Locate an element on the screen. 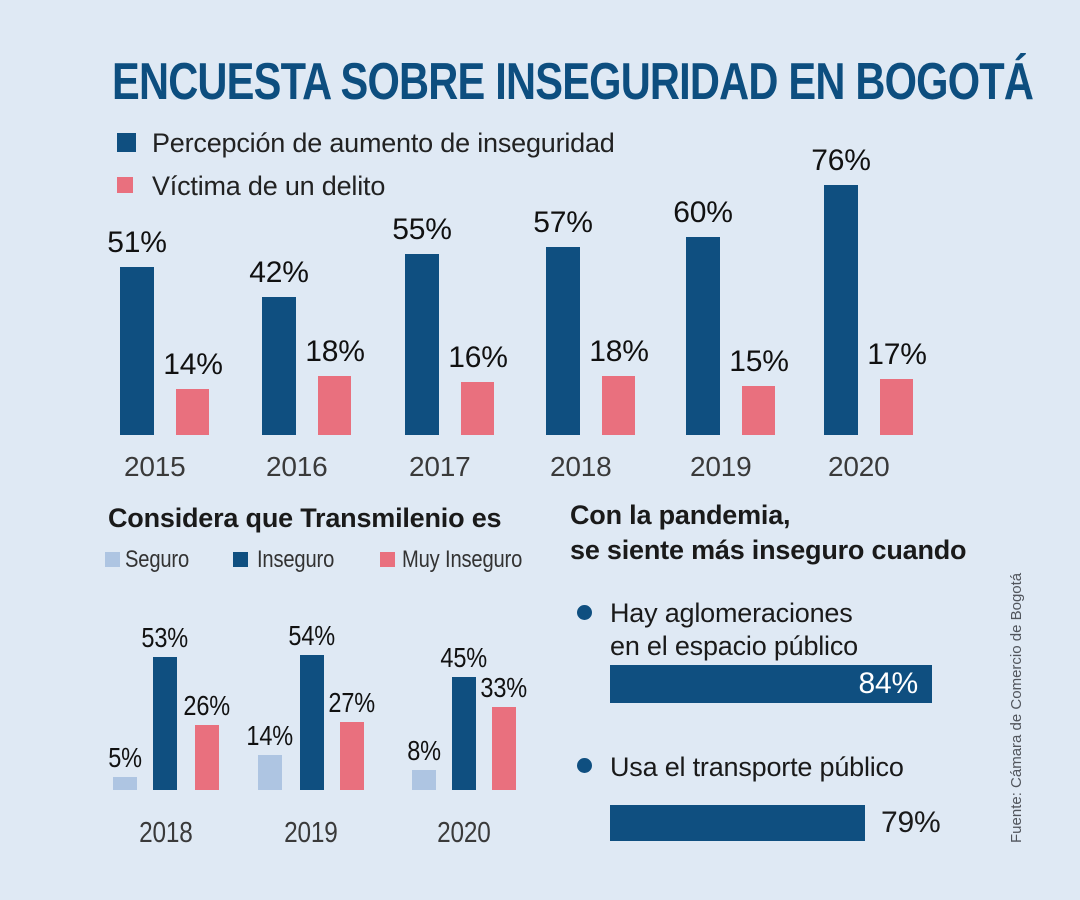  bar-perception-victim-2020-s0 is located at coordinates (841, 310).